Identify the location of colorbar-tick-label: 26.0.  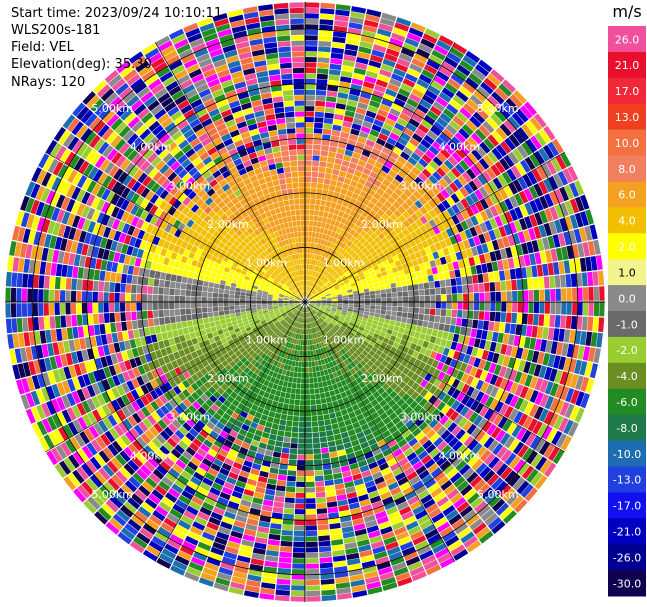
(627, 39).